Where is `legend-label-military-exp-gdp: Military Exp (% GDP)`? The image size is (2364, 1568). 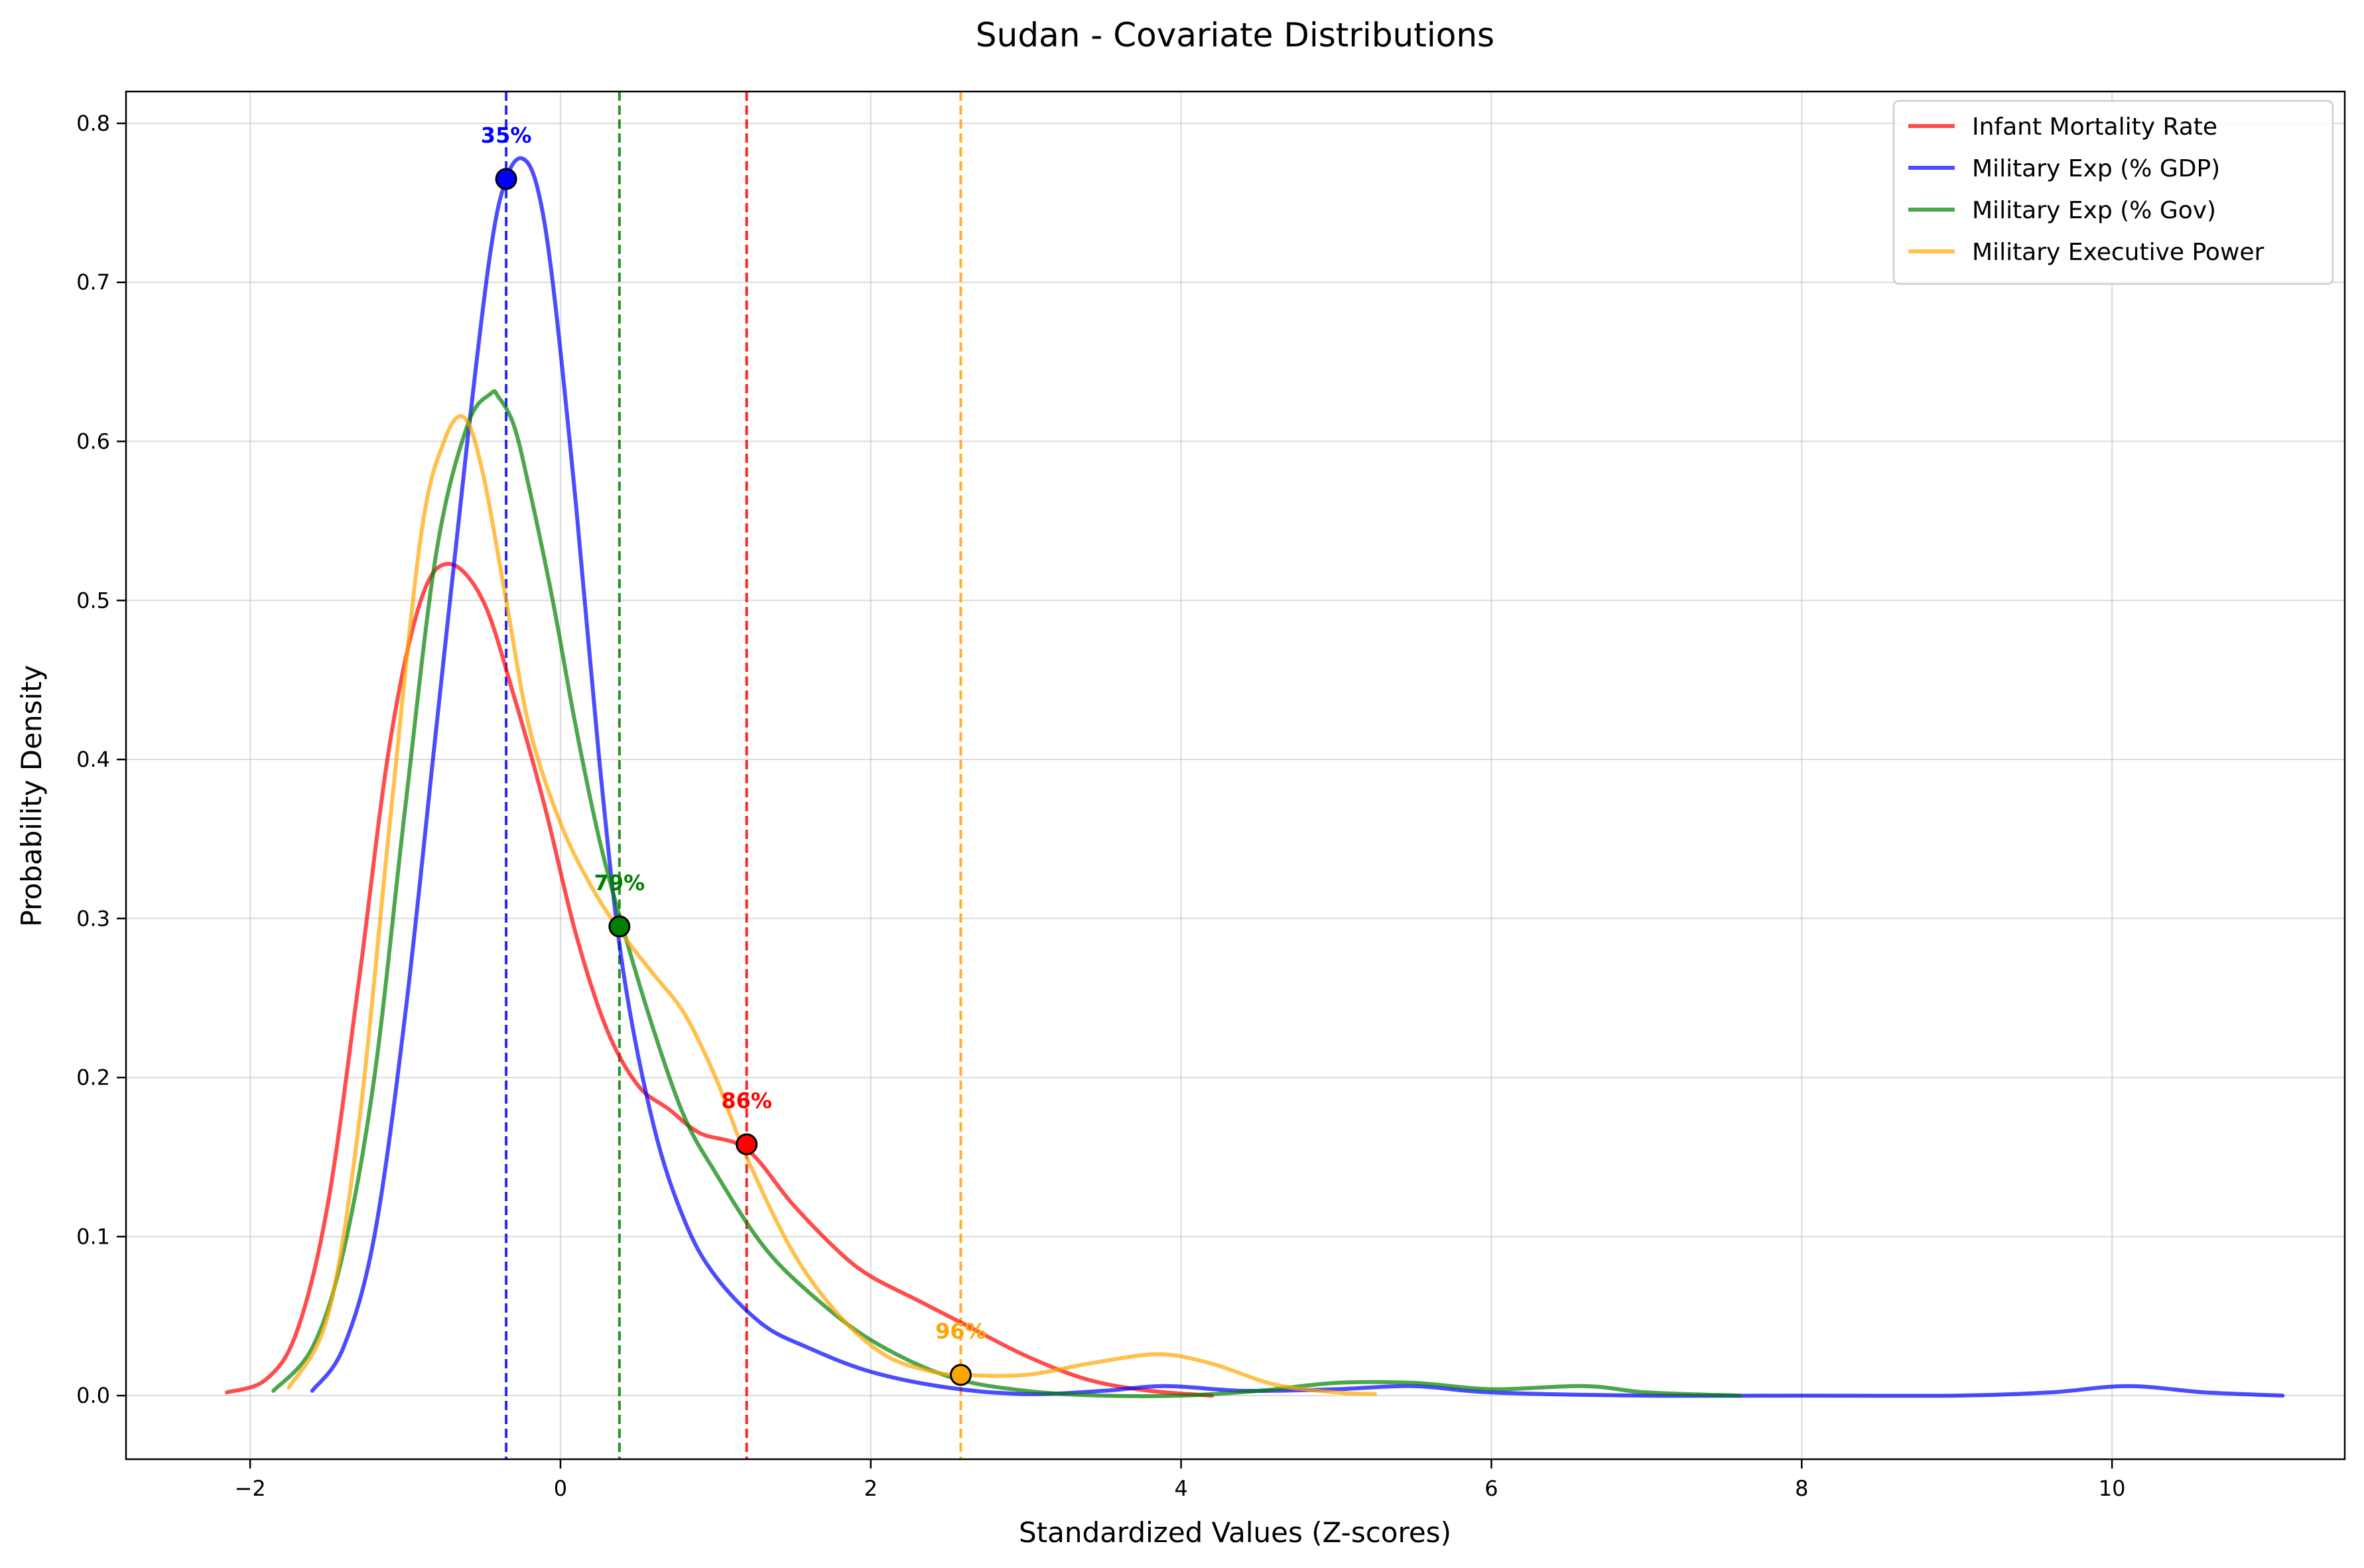 legend-label-military-exp-gdp: Military Exp (% GDP) is located at coordinates (2096, 168).